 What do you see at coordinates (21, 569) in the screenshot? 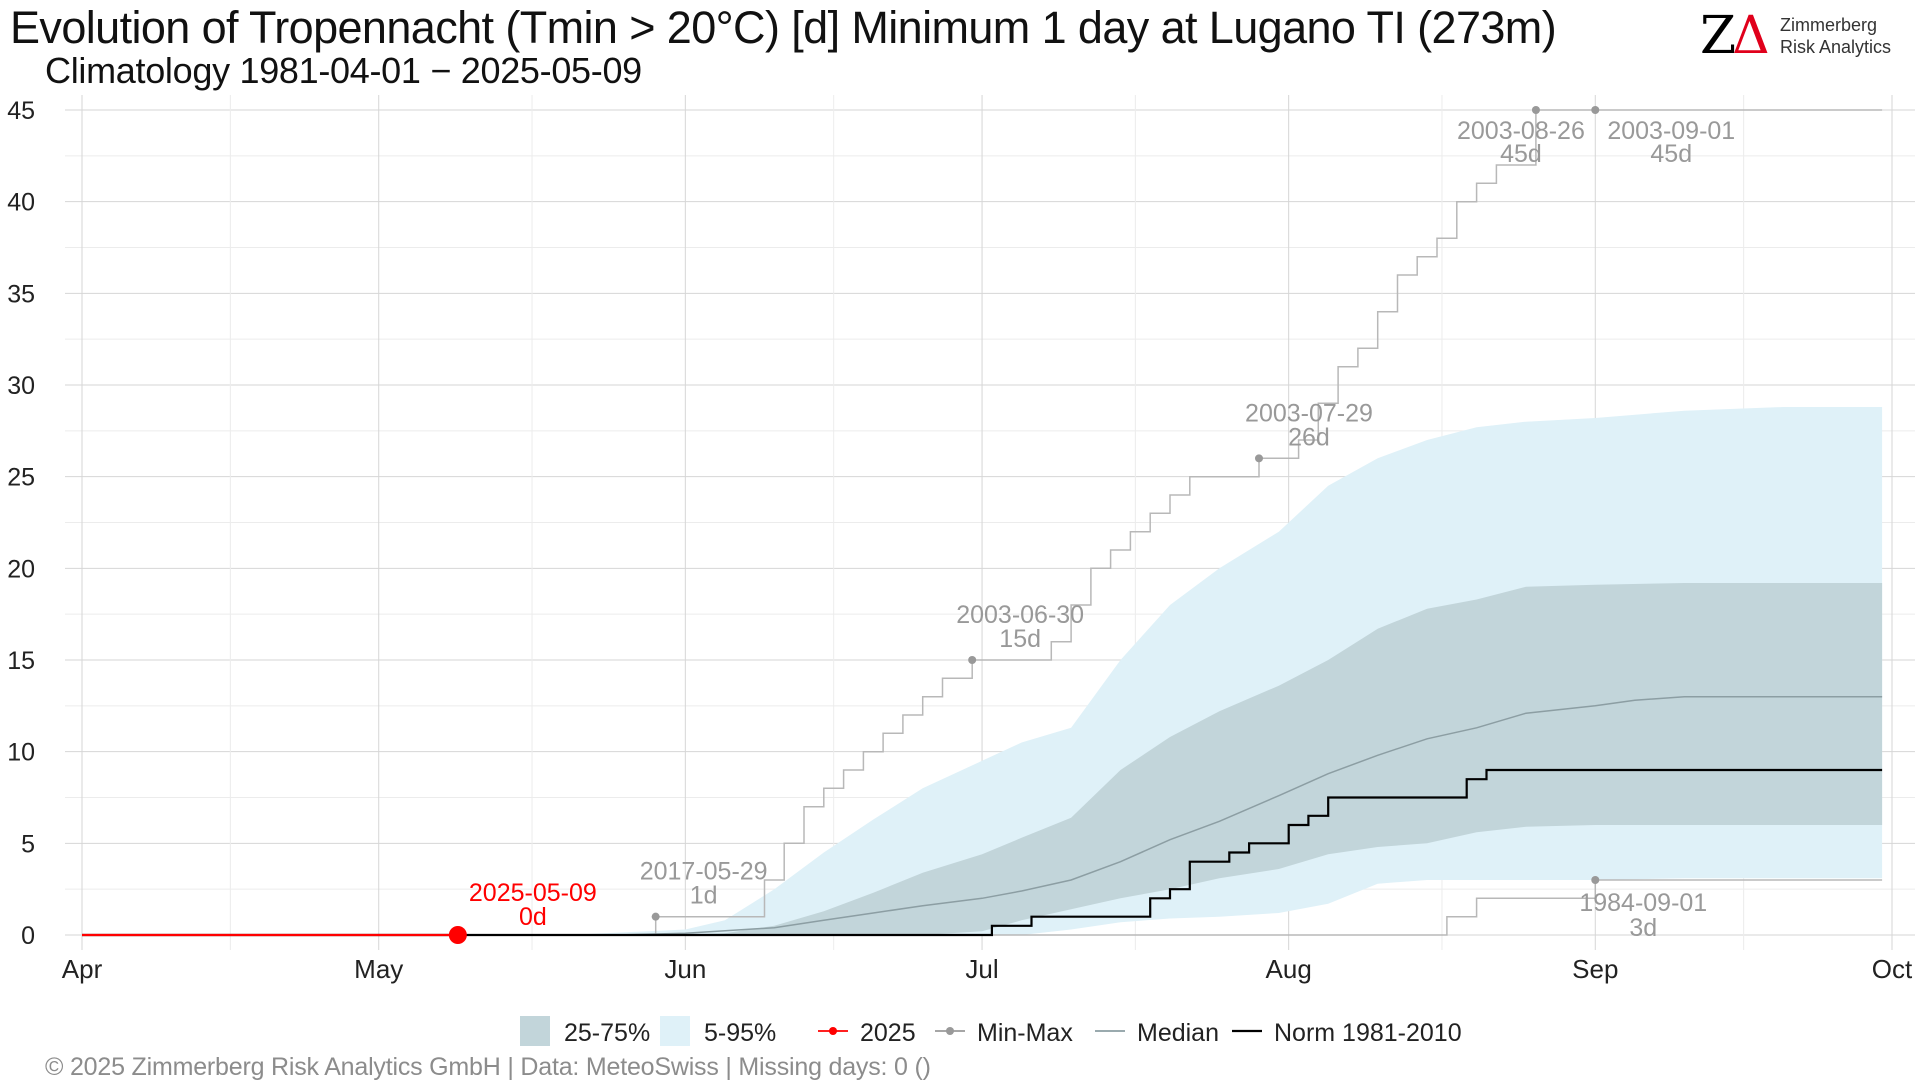
I see `y-tick-label: 20` at bounding box center [21, 569].